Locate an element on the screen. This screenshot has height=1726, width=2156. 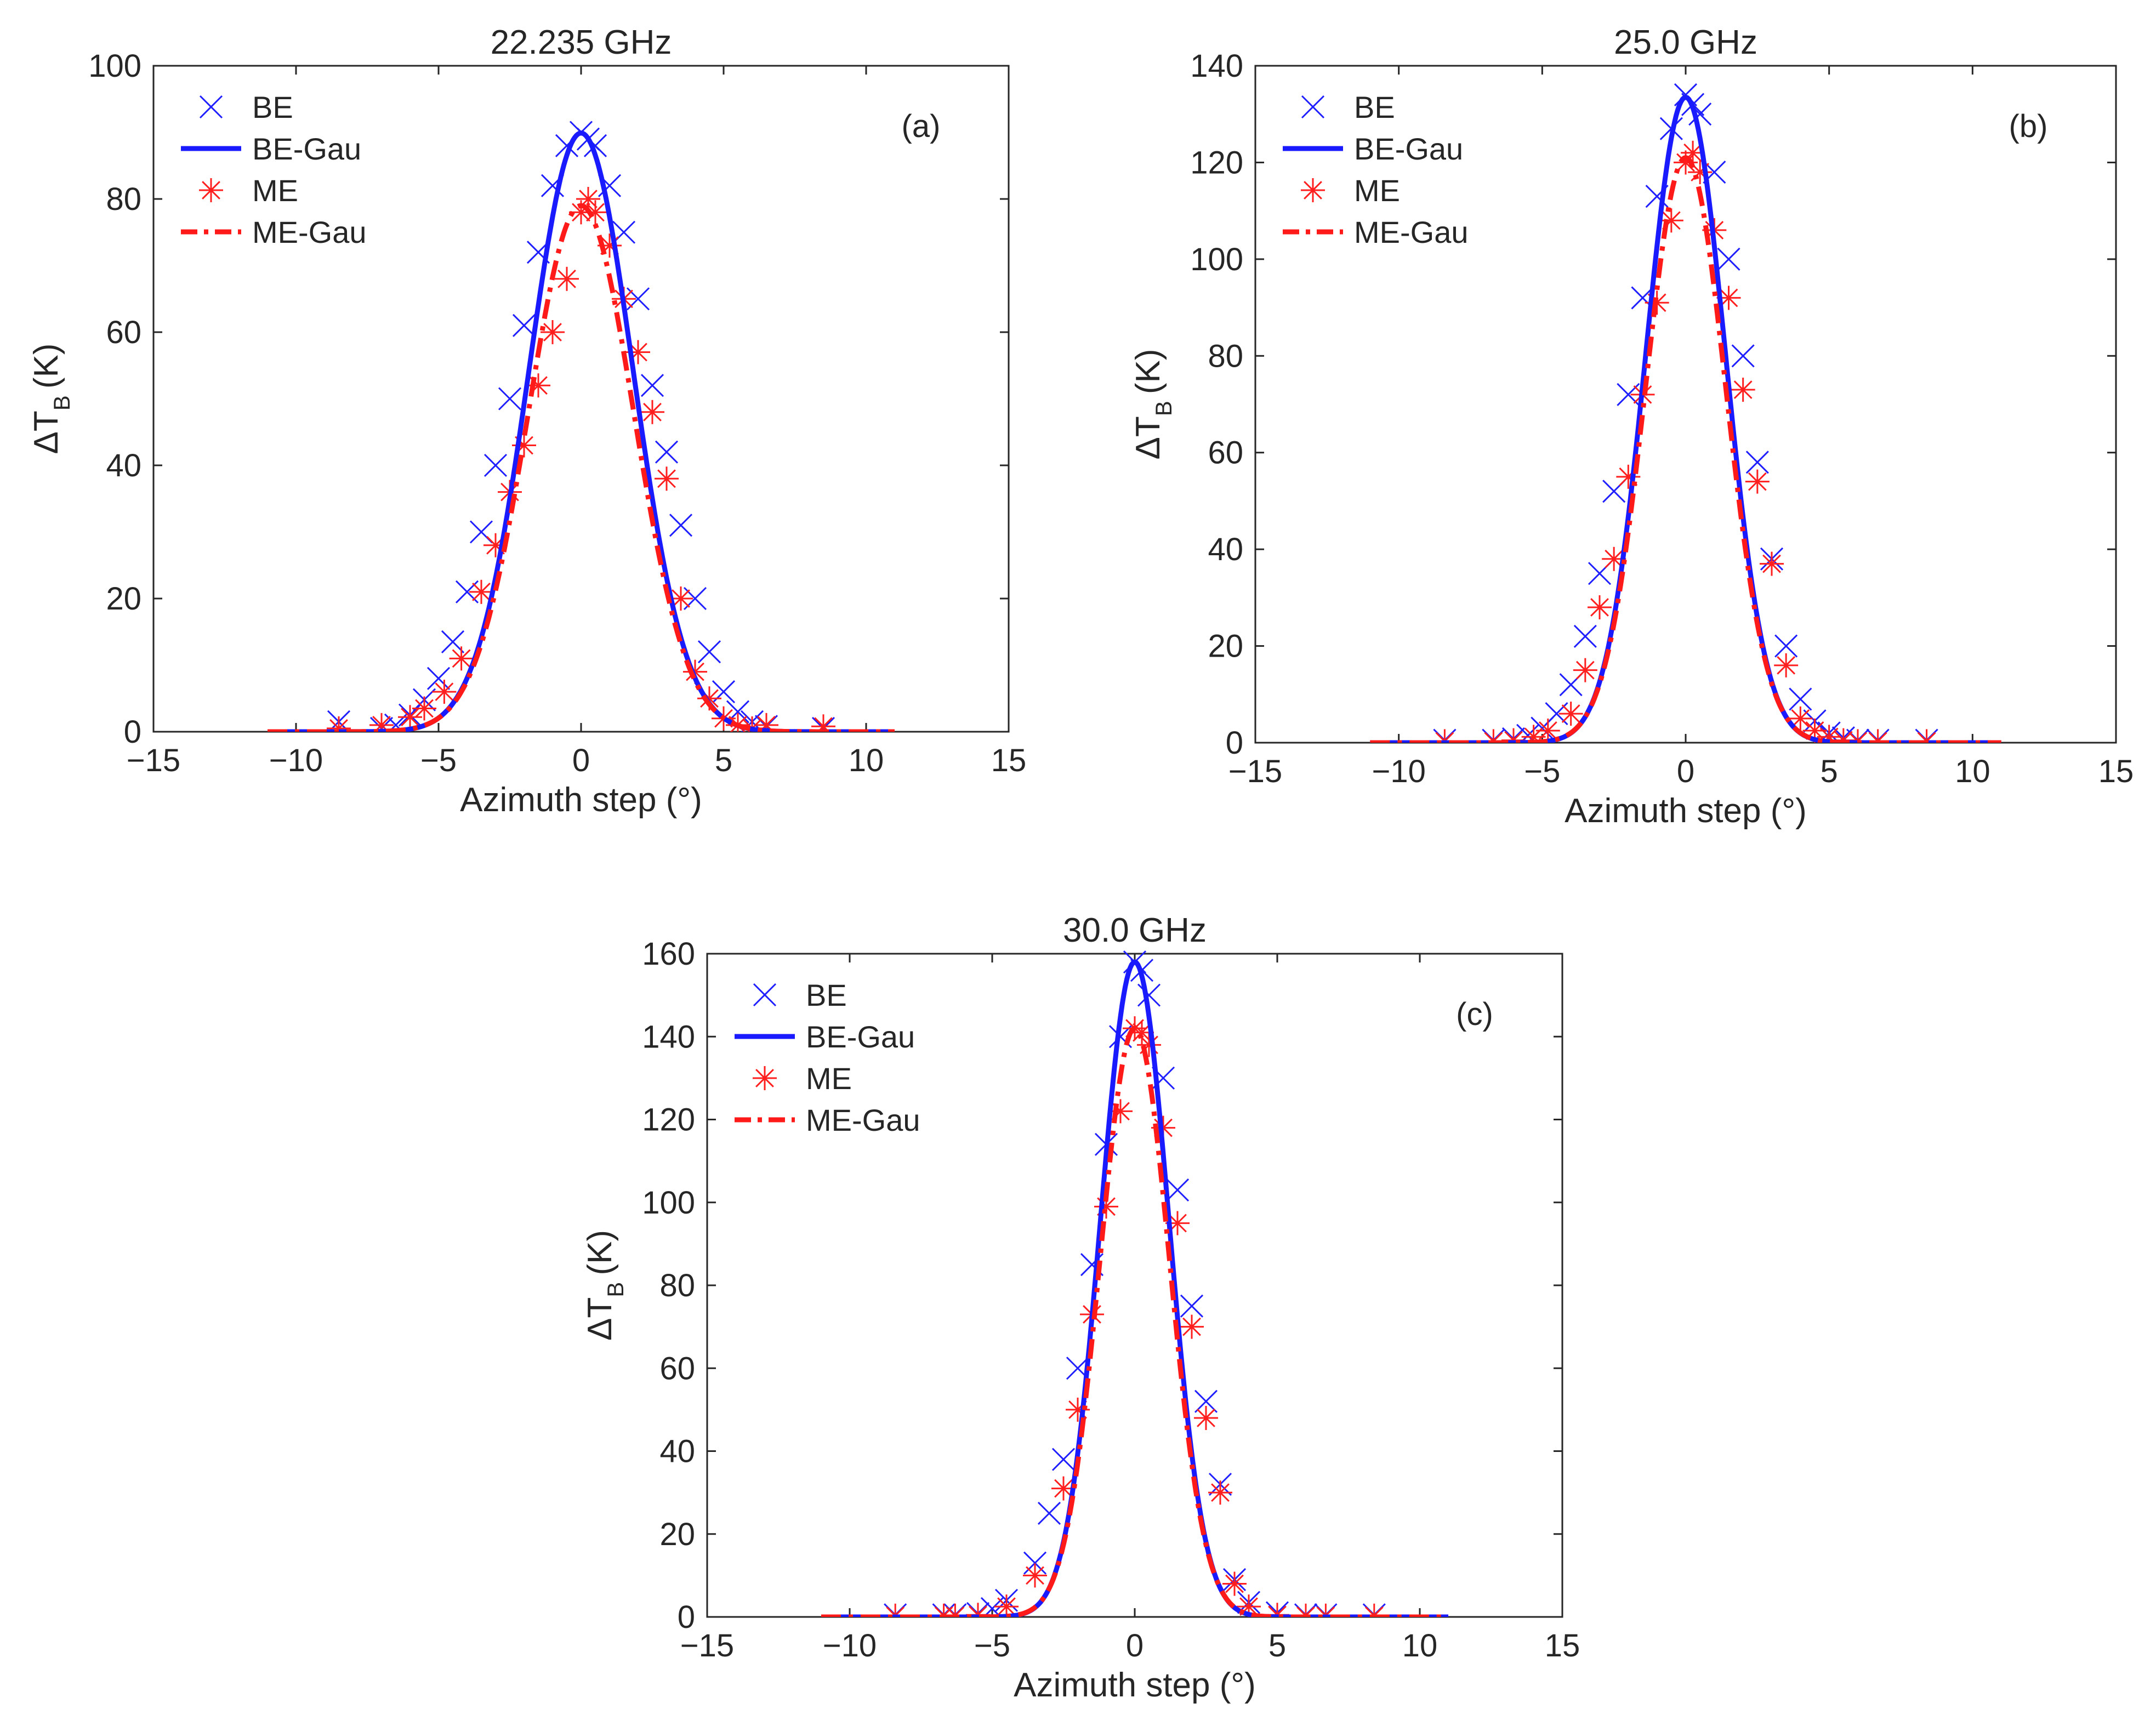
panel-label: (c) is located at coordinates (1474, 1014).